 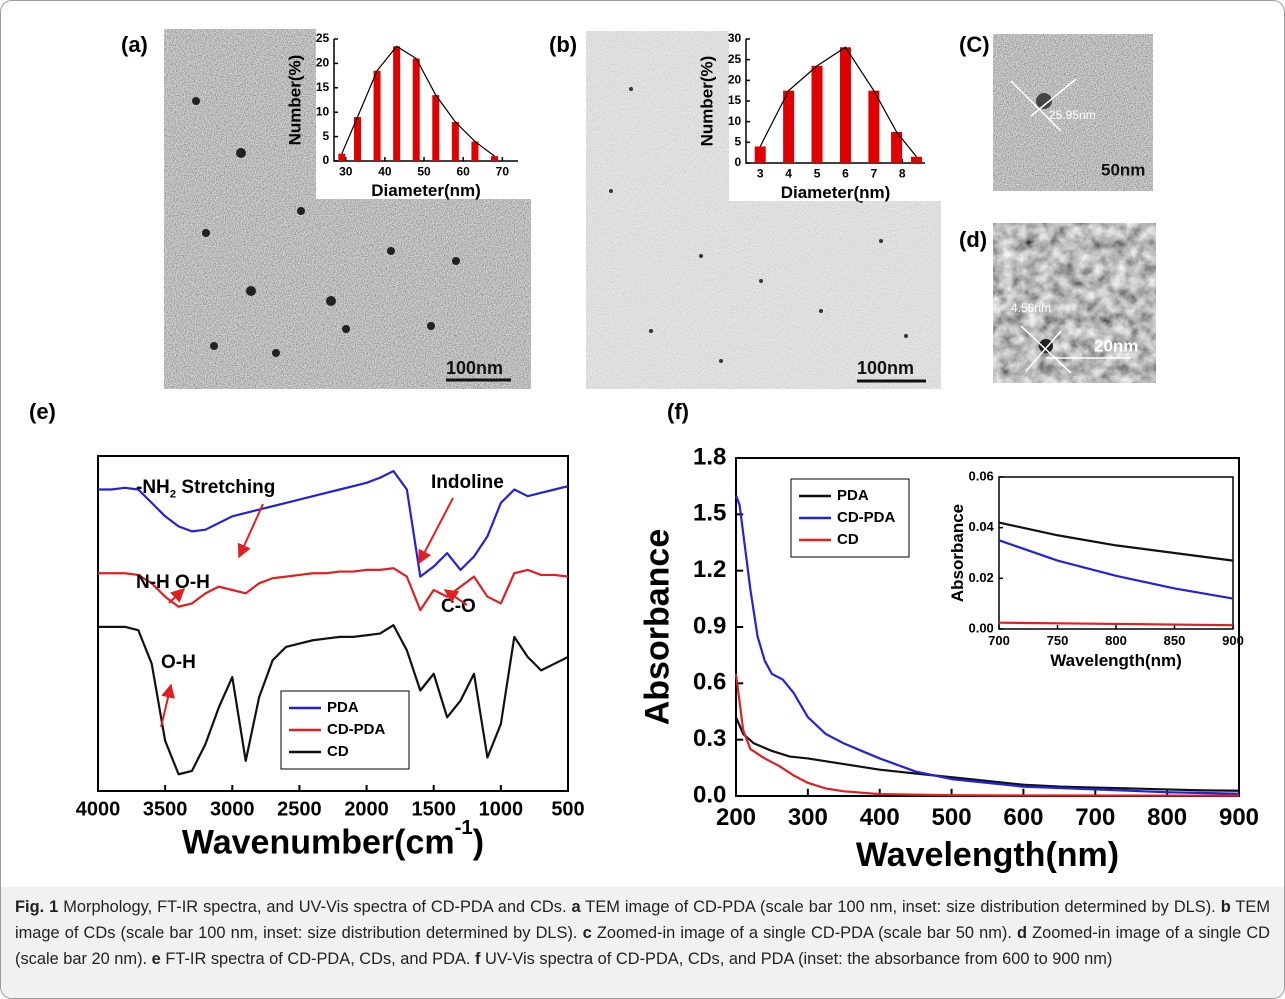 I want to click on y-axis-label: Absorbance, so click(x=957, y=553).